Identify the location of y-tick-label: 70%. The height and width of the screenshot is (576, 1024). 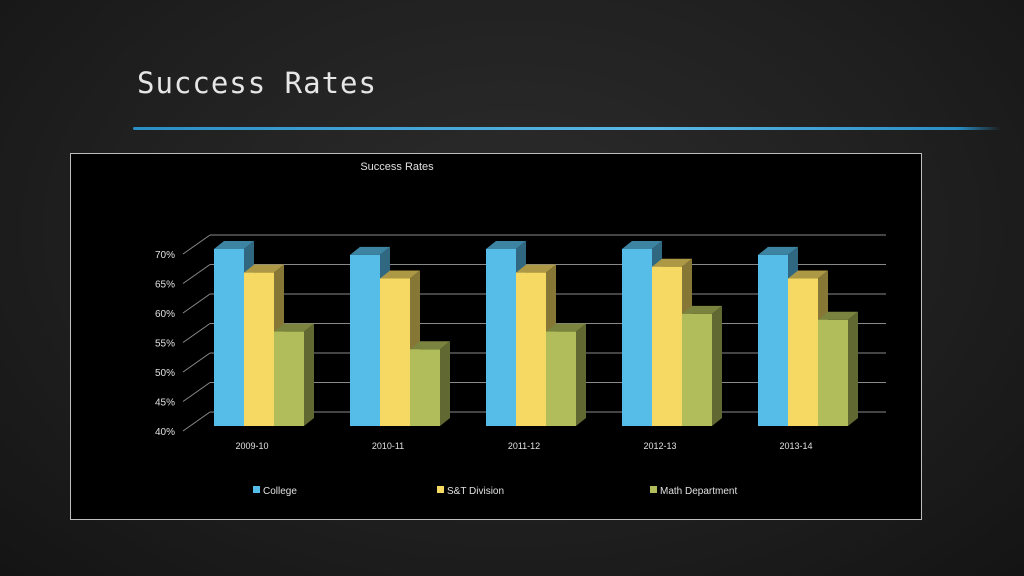
(165, 255).